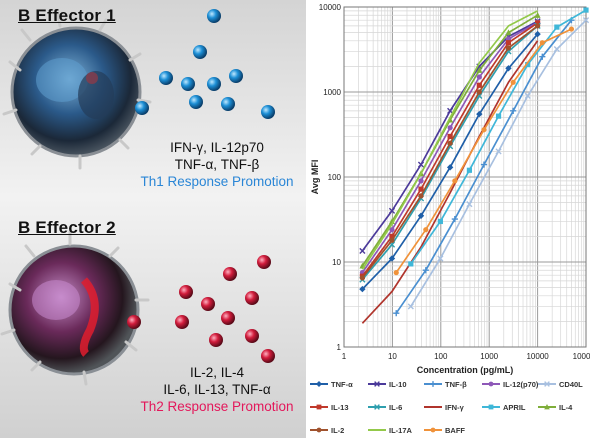 The height and width of the screenshot is (443, 590). Describe the element at coordinates (581, 356) in the screenshot. I see `x-tick-label: 100000` at that location.